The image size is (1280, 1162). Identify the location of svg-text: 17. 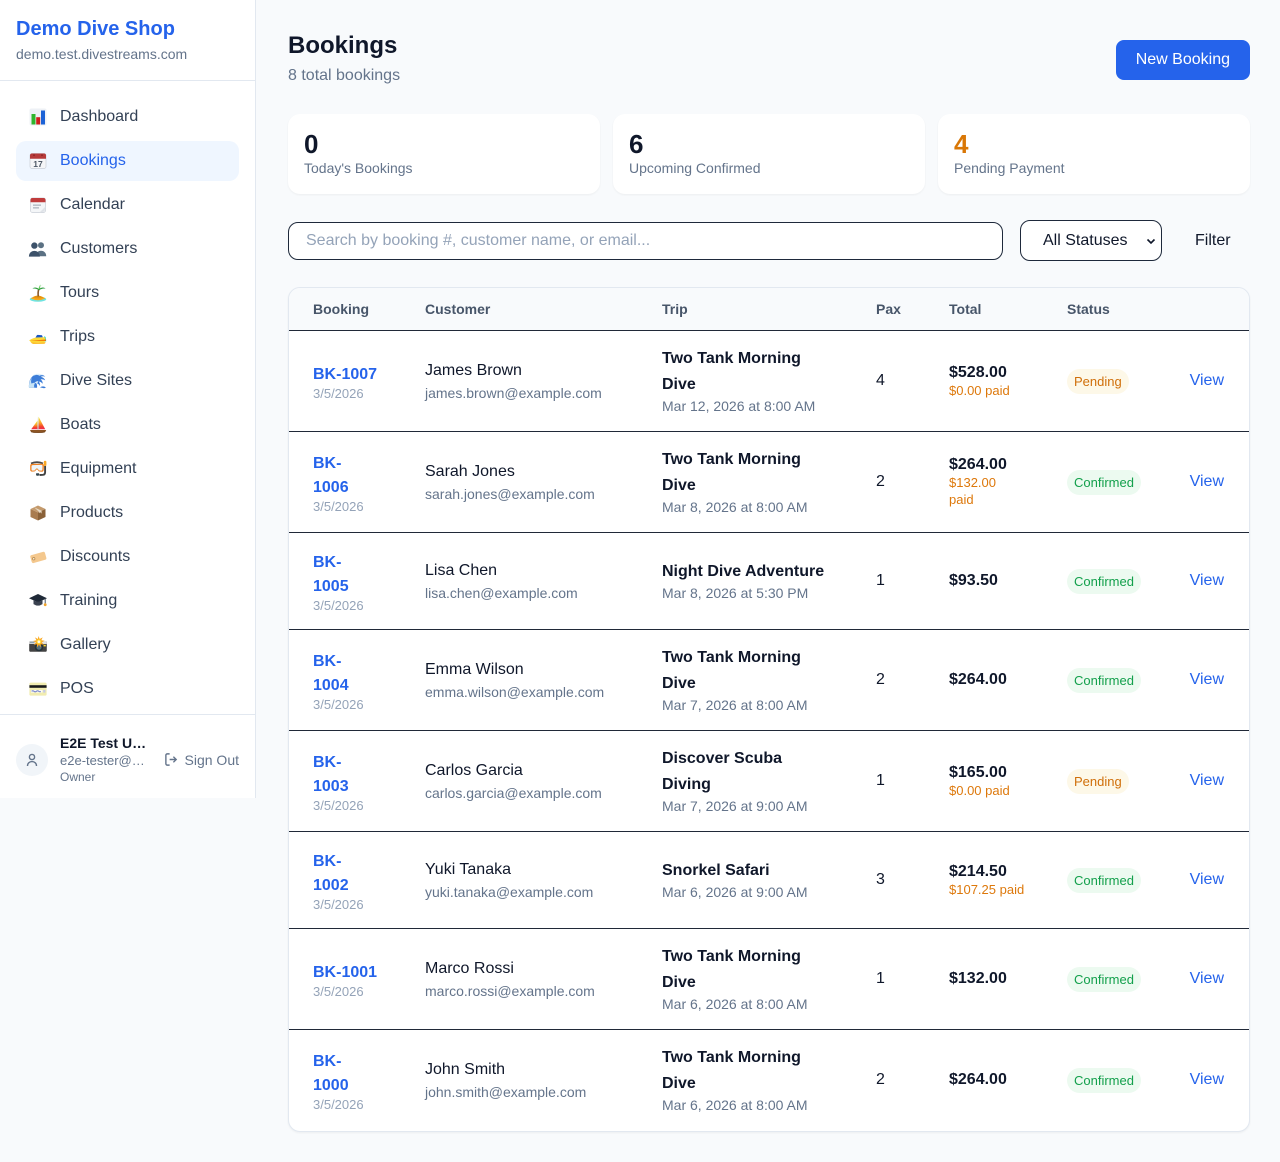
(38, 164).